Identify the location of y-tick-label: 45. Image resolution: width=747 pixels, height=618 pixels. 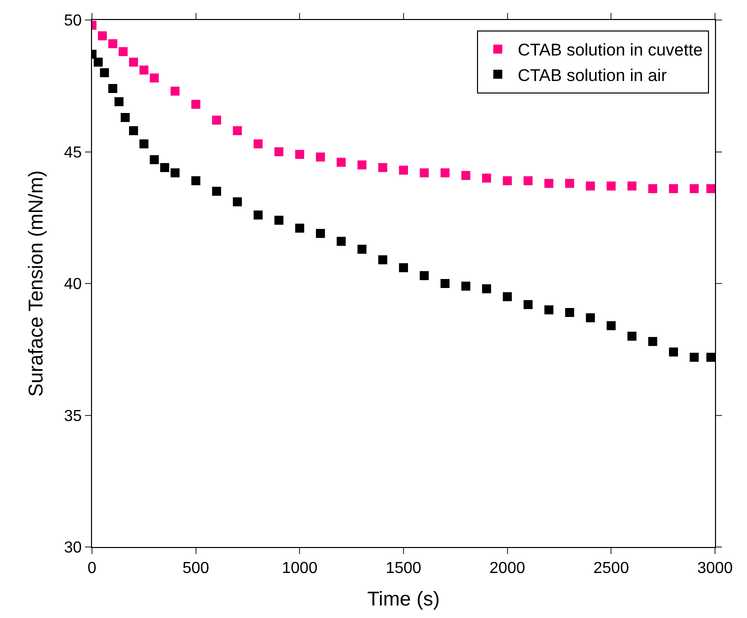
(73, 153).